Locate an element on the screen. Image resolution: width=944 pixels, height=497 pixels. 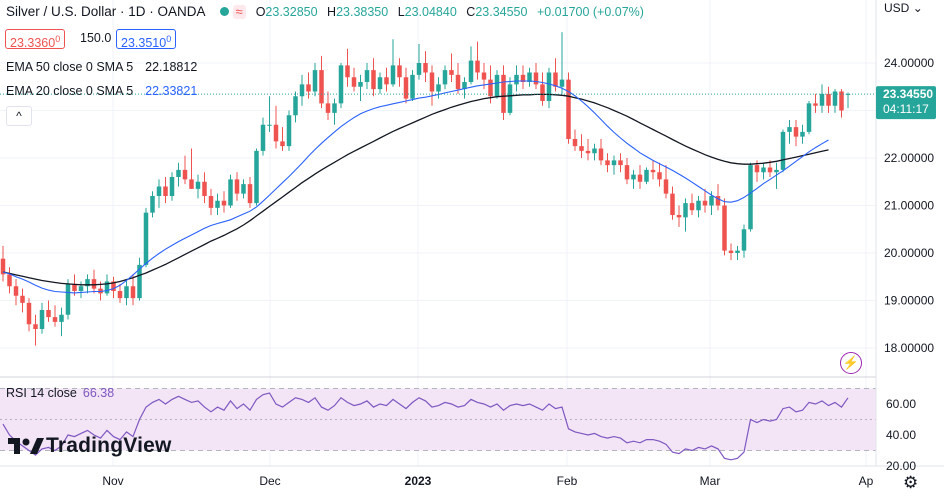
buy-button: 23.35100 is located at coordinates (146, 39).